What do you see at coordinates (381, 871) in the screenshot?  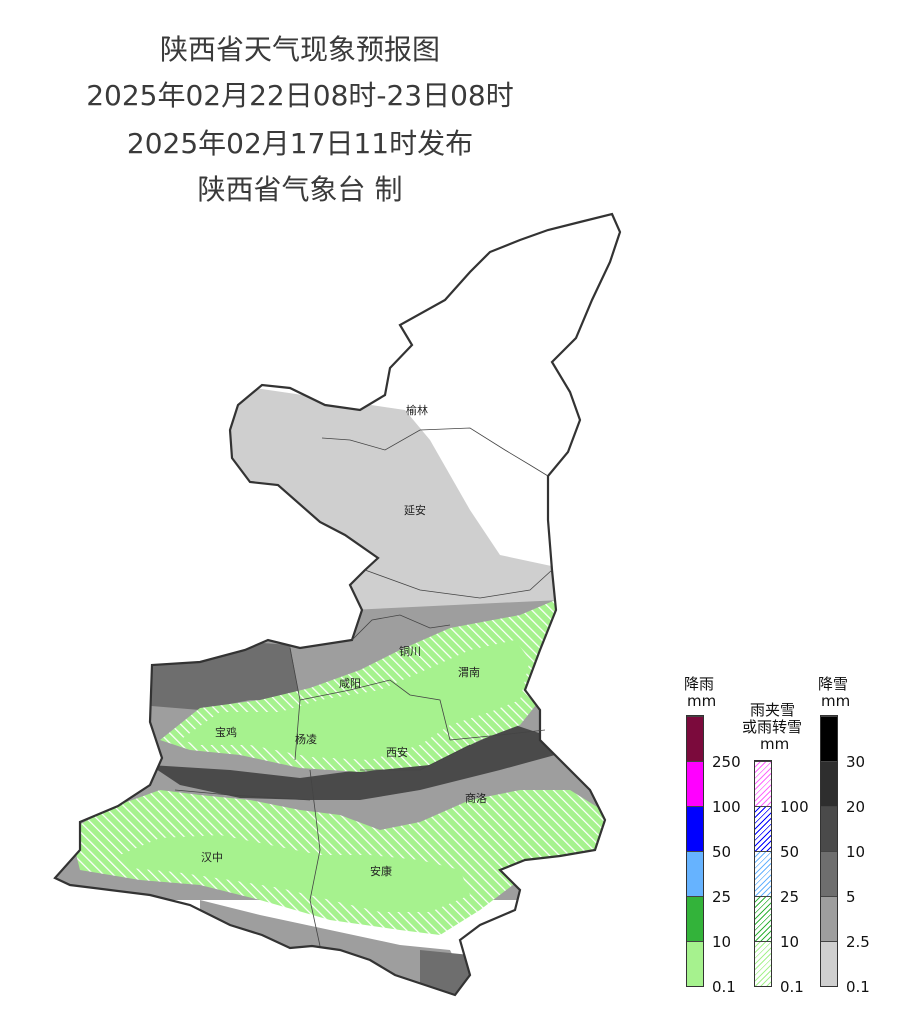 I see `city-label-ankang: 安康` at bounding box center [381, 871].